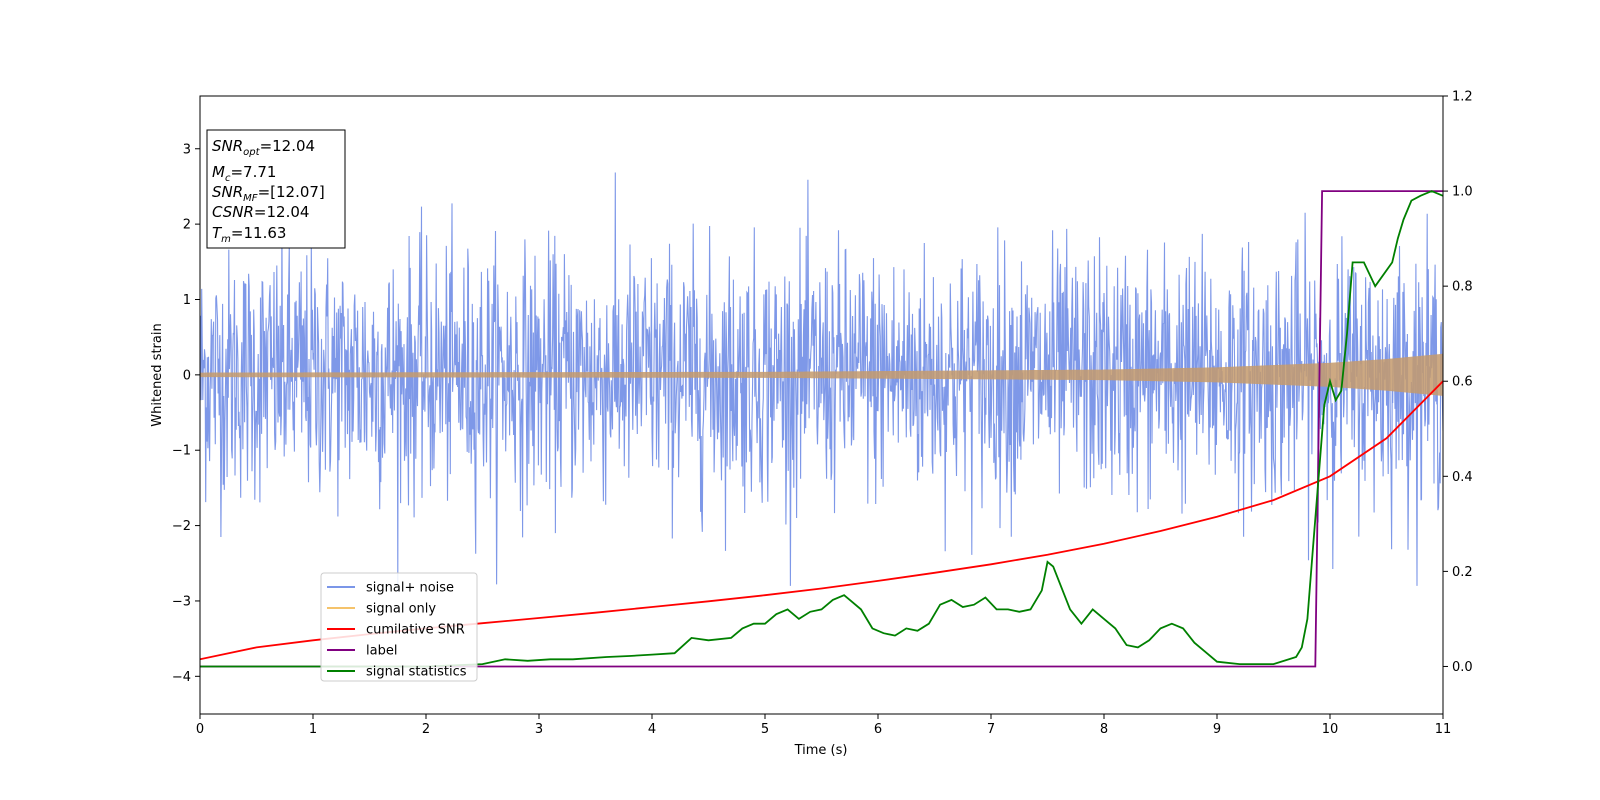  I want to click on y-right-tick-label: 0.0, so click(1462, 667).